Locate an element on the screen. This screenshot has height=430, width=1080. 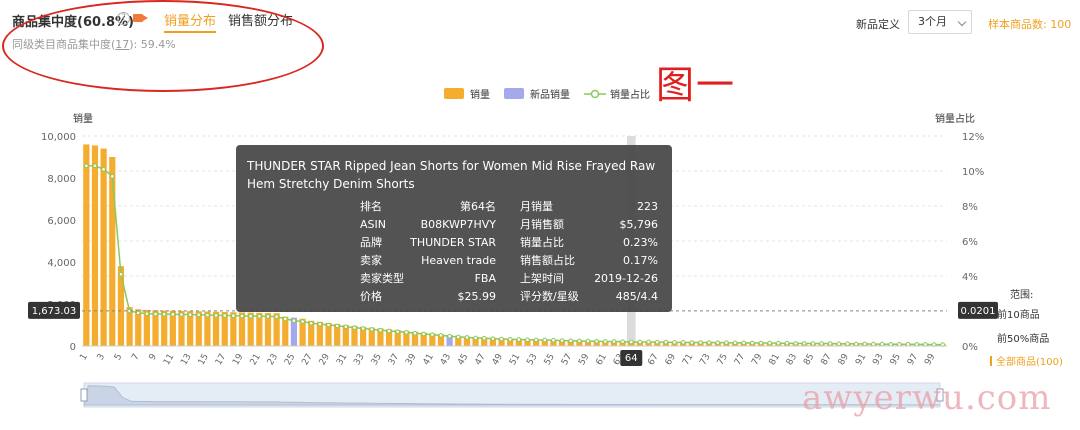
legend-item-0: 销量 is located at coordinates (467, 94).